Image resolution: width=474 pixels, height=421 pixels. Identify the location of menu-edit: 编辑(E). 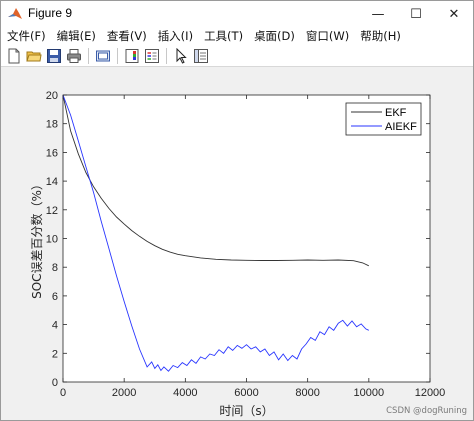
(76, 36).